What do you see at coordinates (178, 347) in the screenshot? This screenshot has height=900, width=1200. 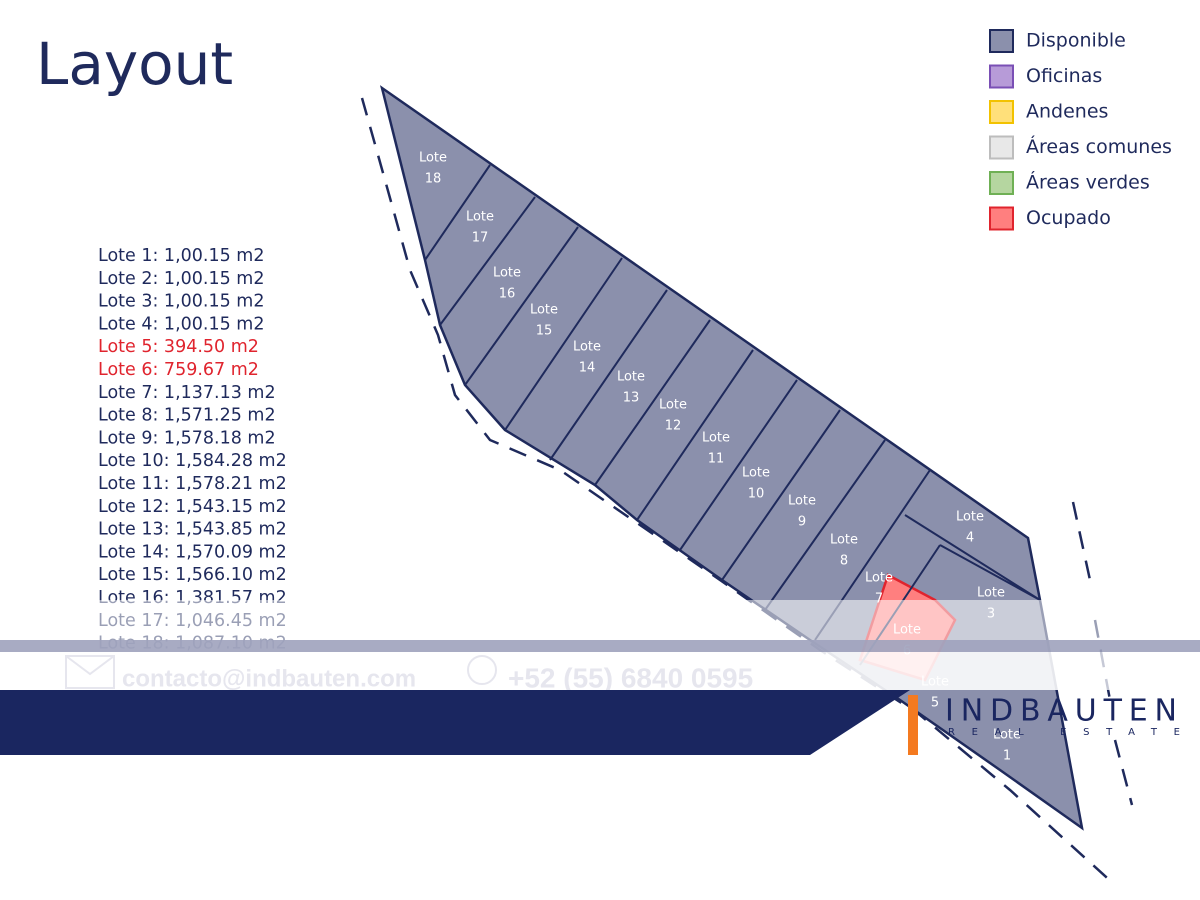 I see `lot-area-text: Lote 5: 394.50 m2` at bounding box center [178, 347].